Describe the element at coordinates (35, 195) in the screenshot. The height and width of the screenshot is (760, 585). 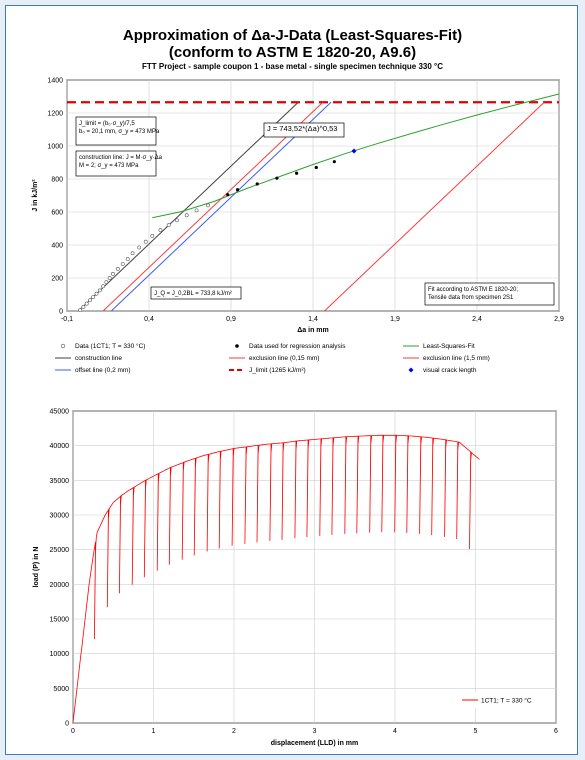
I see `y-axis-label: J in kJ/m²` at that location.